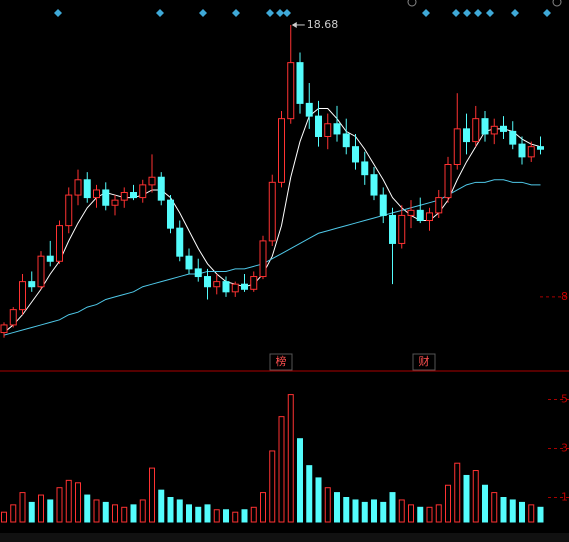 The width and height of the screenshot is (569, 542). Describe the element at coordinates (564, 448) in the screenshot. I see `y-tick-label: 3` at that location.